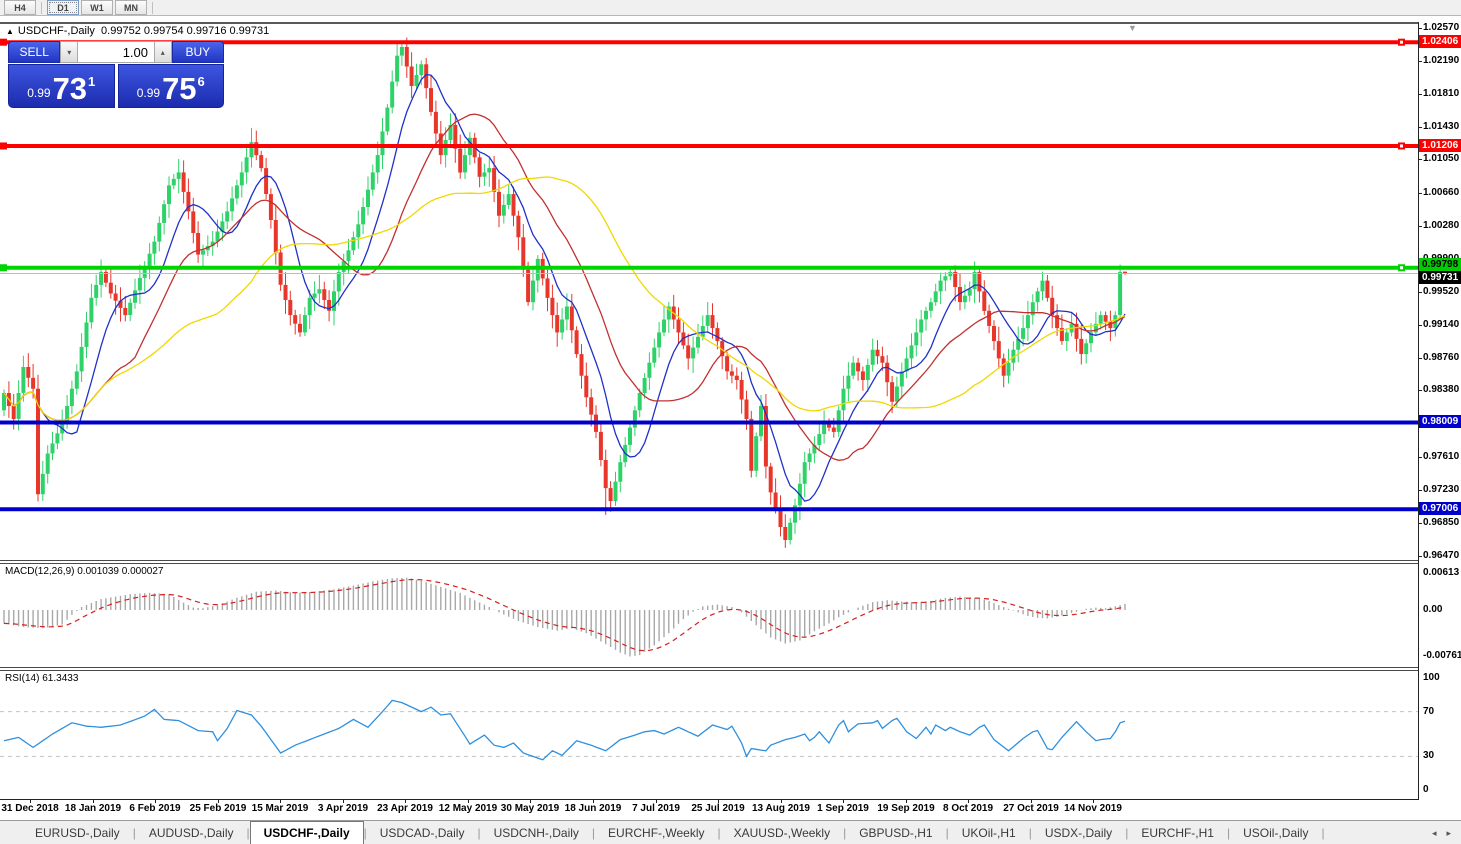 This screenshot has height=844, width=1461. Describe the element at coordinates (1177, 833) in the screenshot. I see `symbol-tab-EURCHF-H1: EURCHF-,H1` at that location.